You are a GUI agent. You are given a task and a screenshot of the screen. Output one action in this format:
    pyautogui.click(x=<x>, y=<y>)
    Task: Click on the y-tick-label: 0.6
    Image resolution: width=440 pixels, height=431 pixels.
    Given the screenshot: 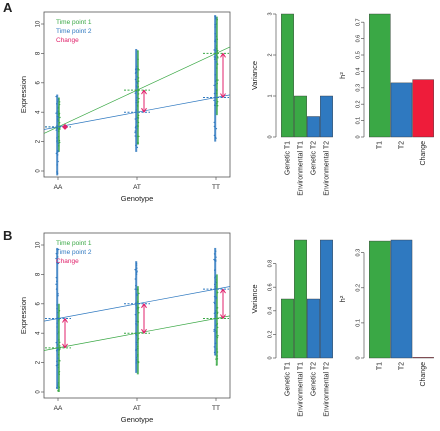 What is the action you would take?
    pyautogui.click(x=270, y=287)
    